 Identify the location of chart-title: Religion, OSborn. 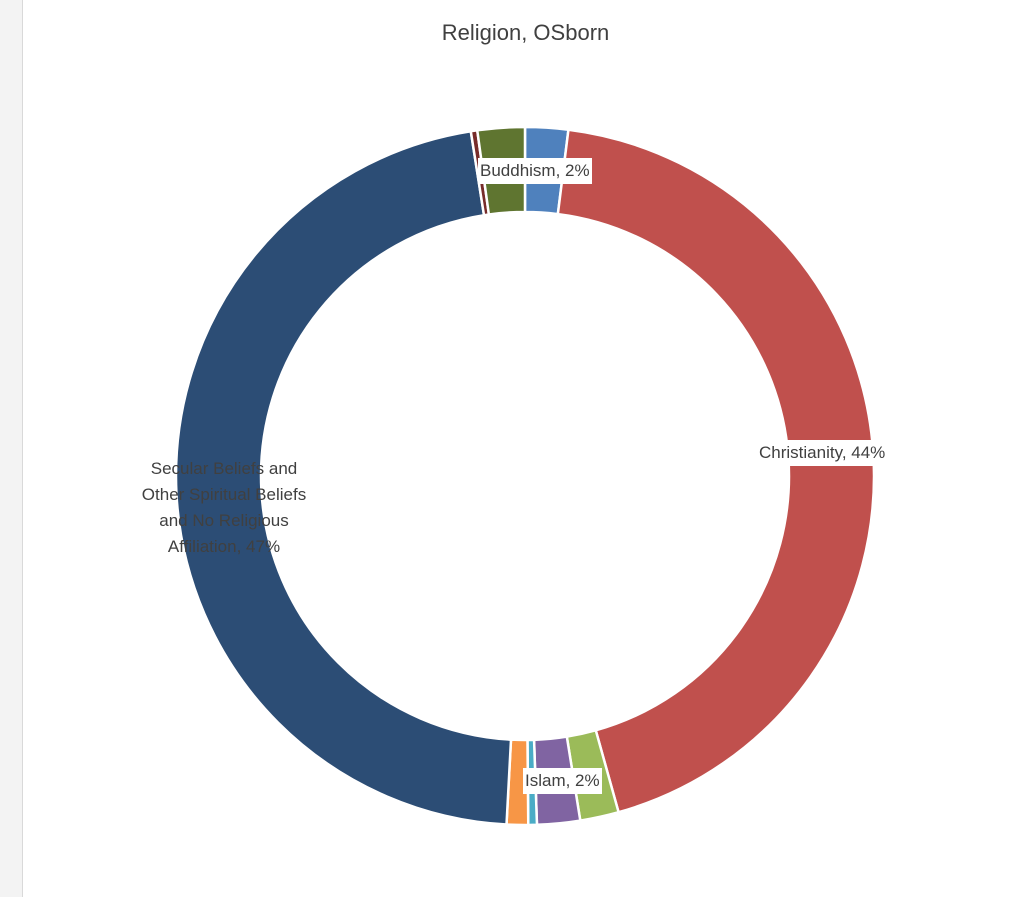
(525, 32).